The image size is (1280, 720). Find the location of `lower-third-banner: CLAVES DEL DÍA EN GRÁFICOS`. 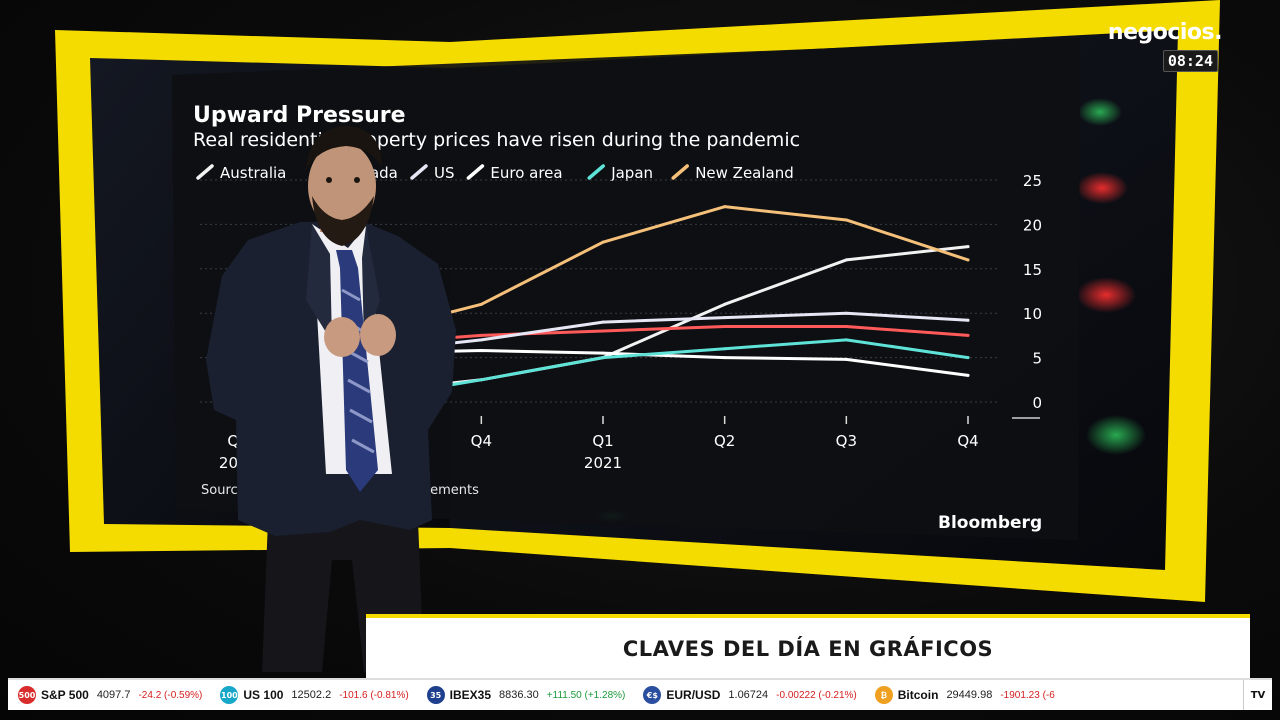

lower-third-banner: CLAVES DEL DÍA EN GRÁFICOS is located at coordinates (808, 647).